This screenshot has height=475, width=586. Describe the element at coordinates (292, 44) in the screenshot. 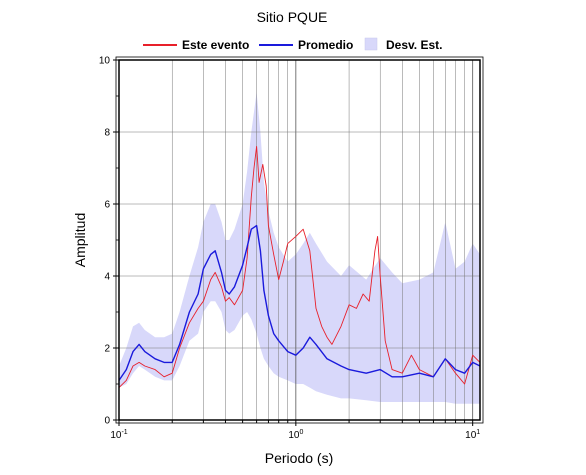

I see `legend: Este evento Promedio Desv. Est.` at that location.